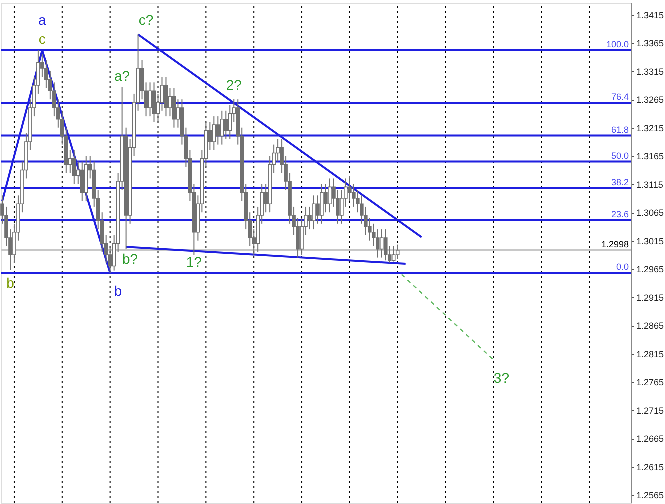 The image size is (665, 504). What do you see at coordinates (650, 326) in the screenshot?
I see `y-tick-label: 1.2865` at bounding box center [650, 326].